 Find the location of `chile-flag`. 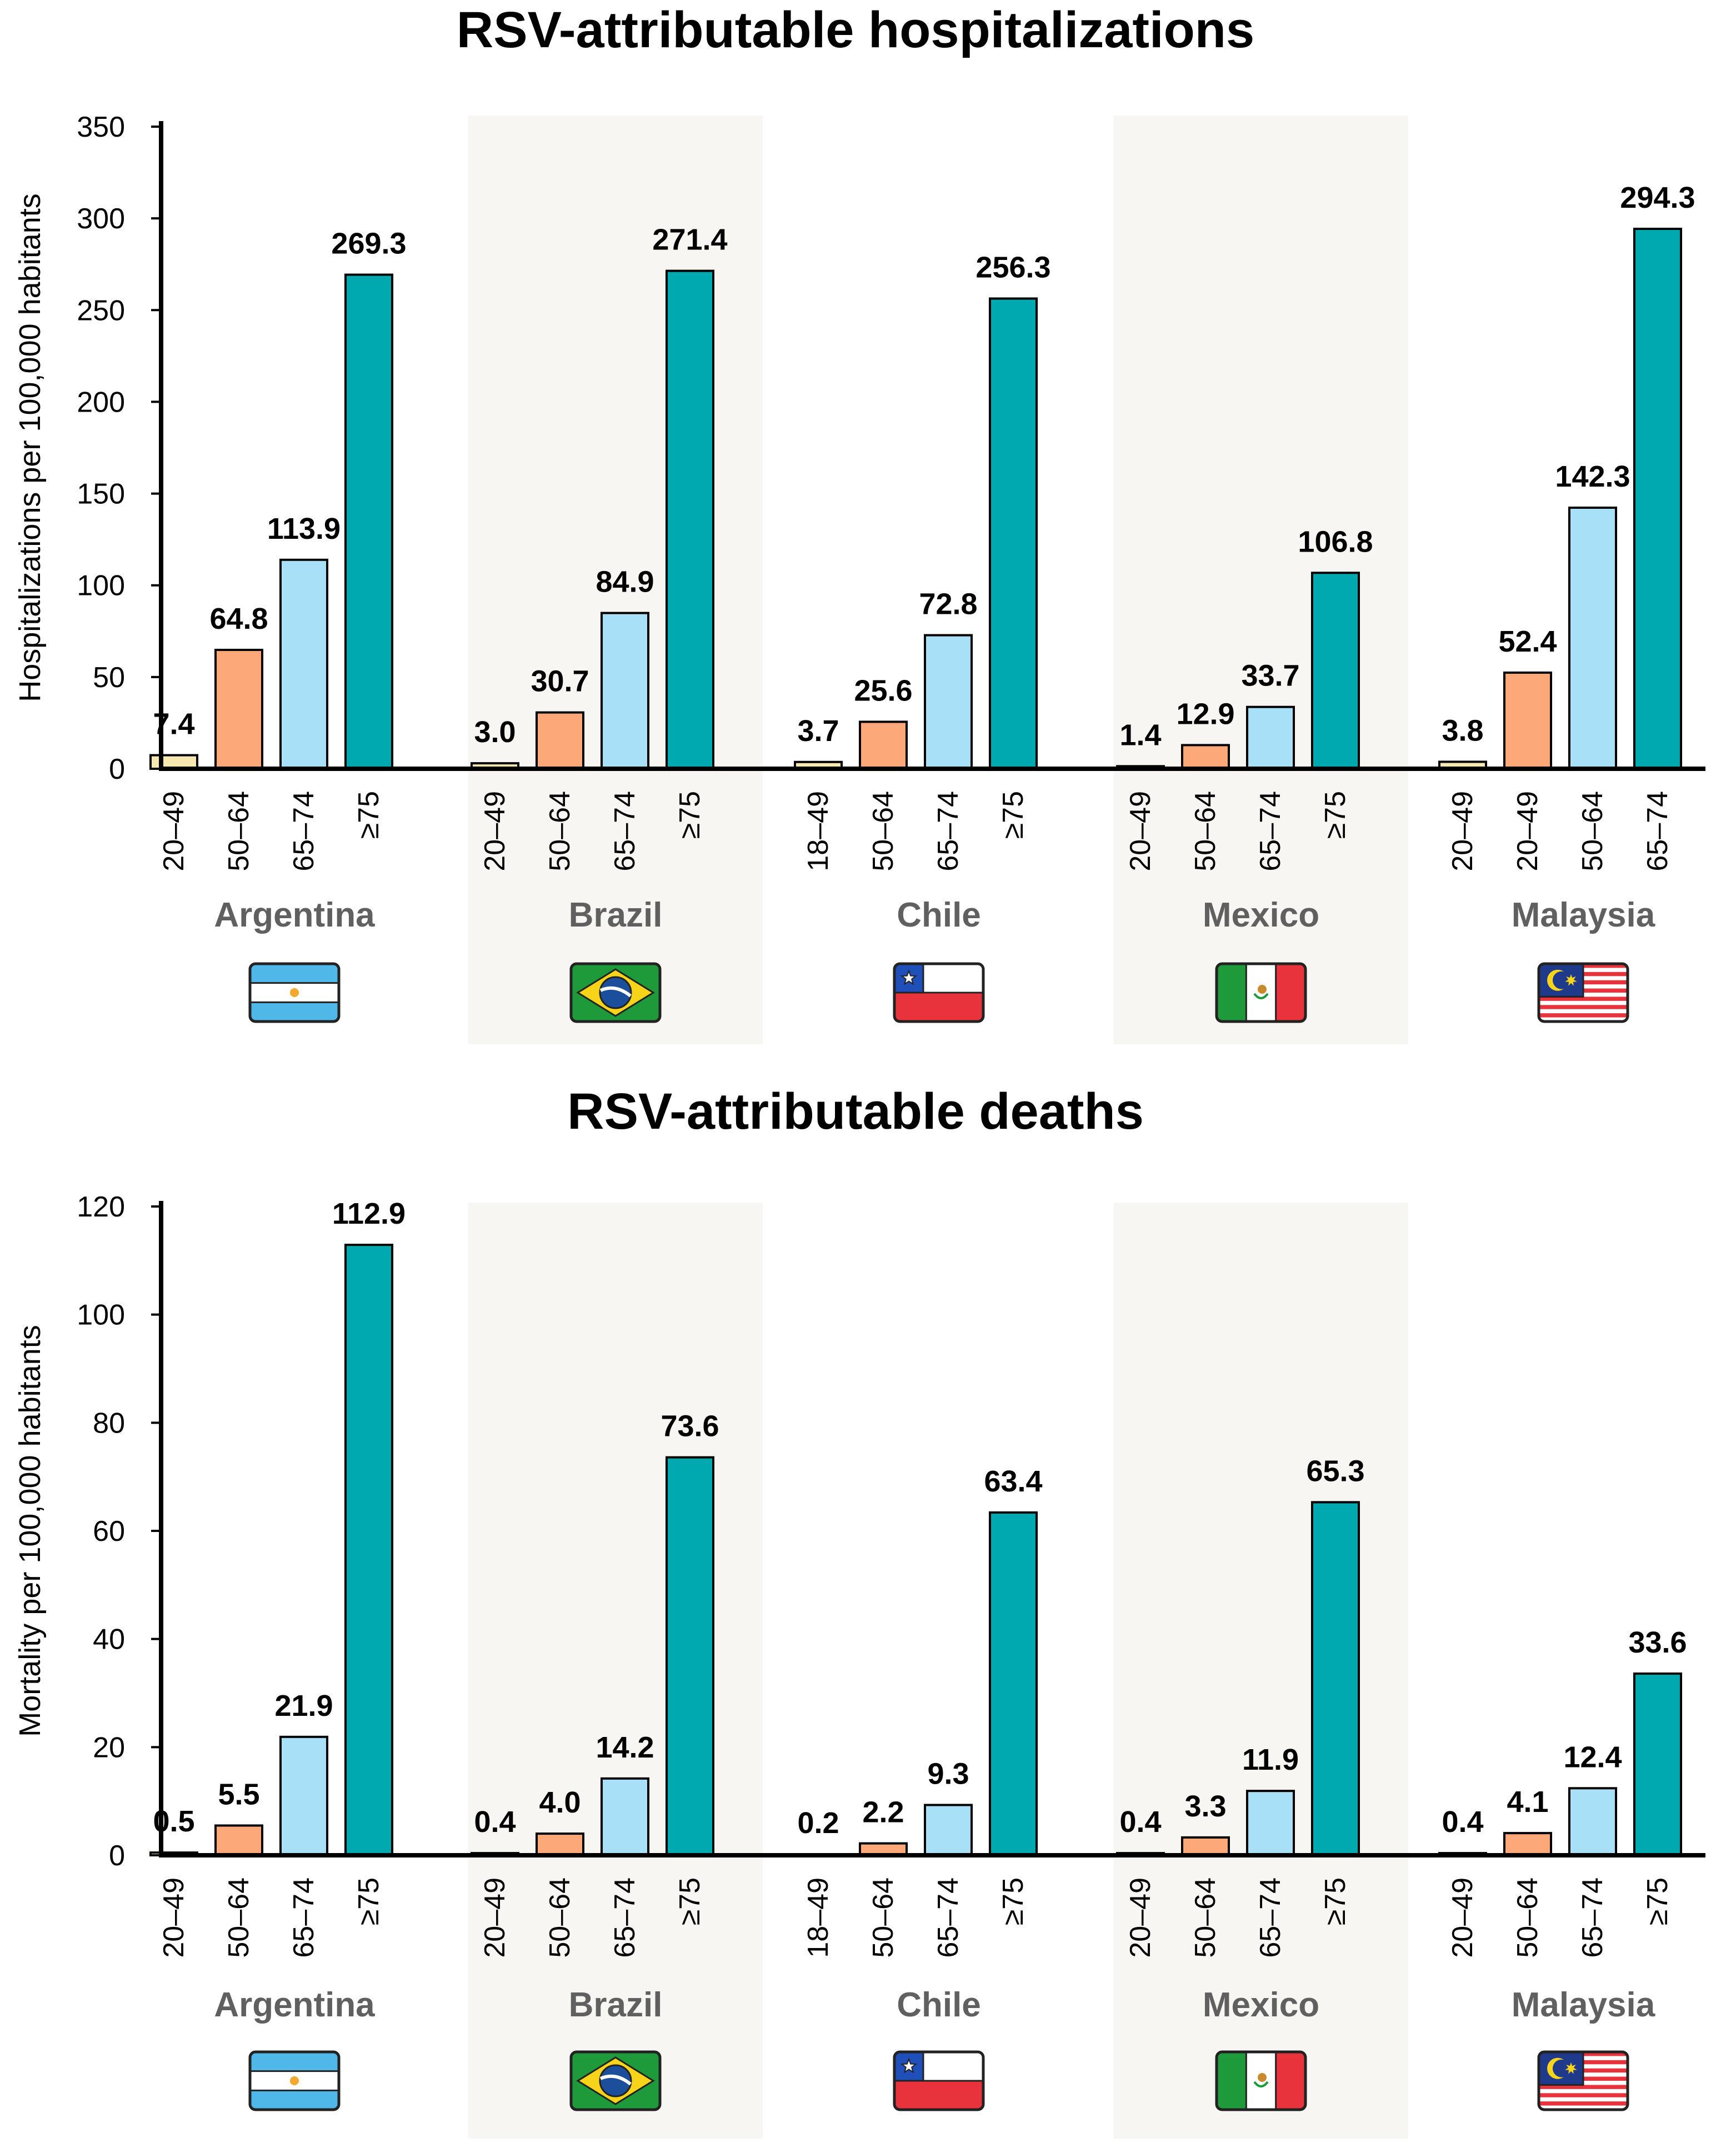

chile-flag is located at coordinates (939, 993).